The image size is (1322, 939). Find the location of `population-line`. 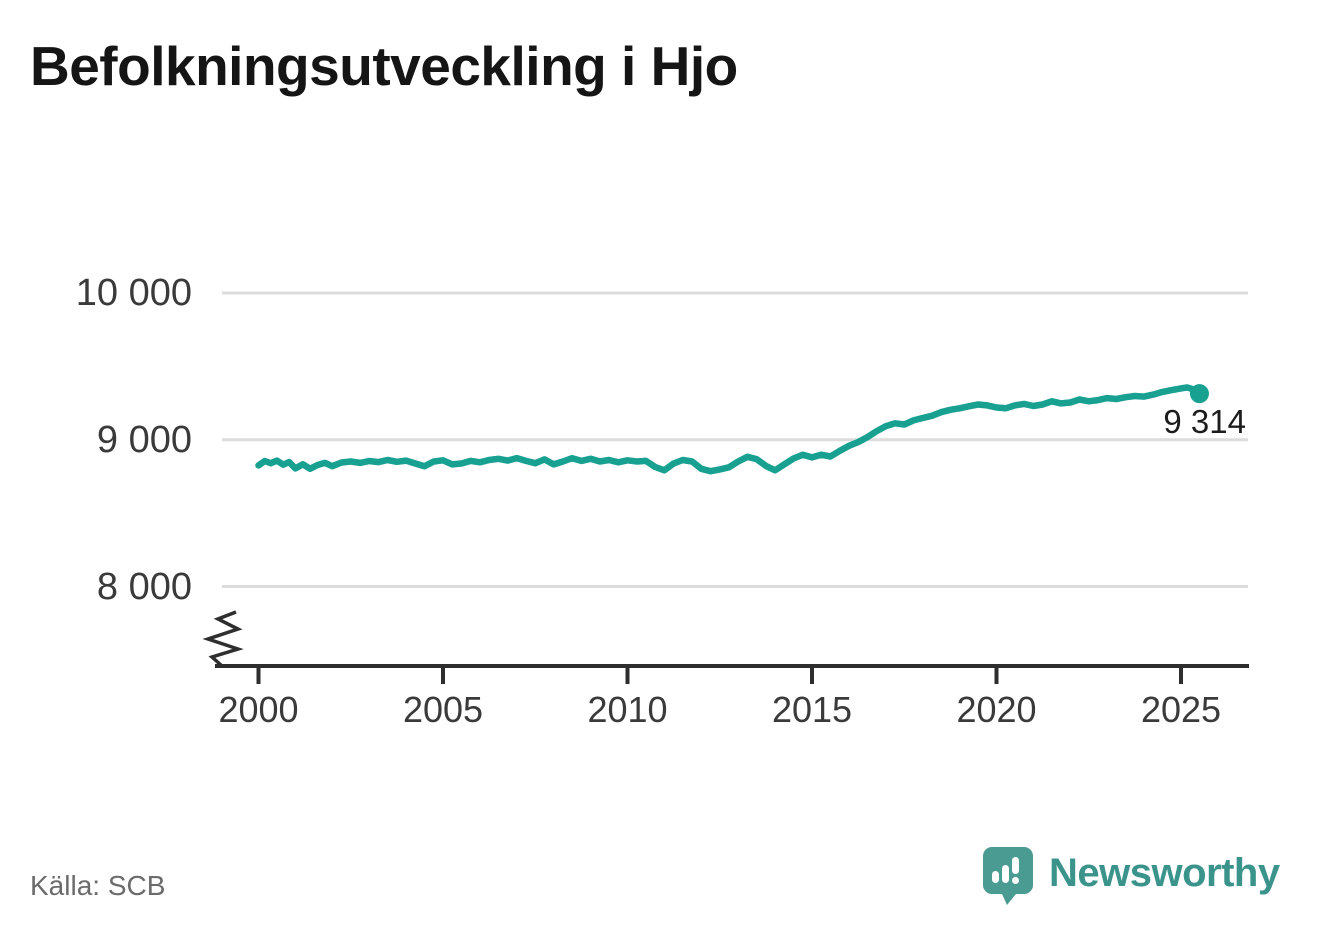

population-line is located at coordinates (729, 429).